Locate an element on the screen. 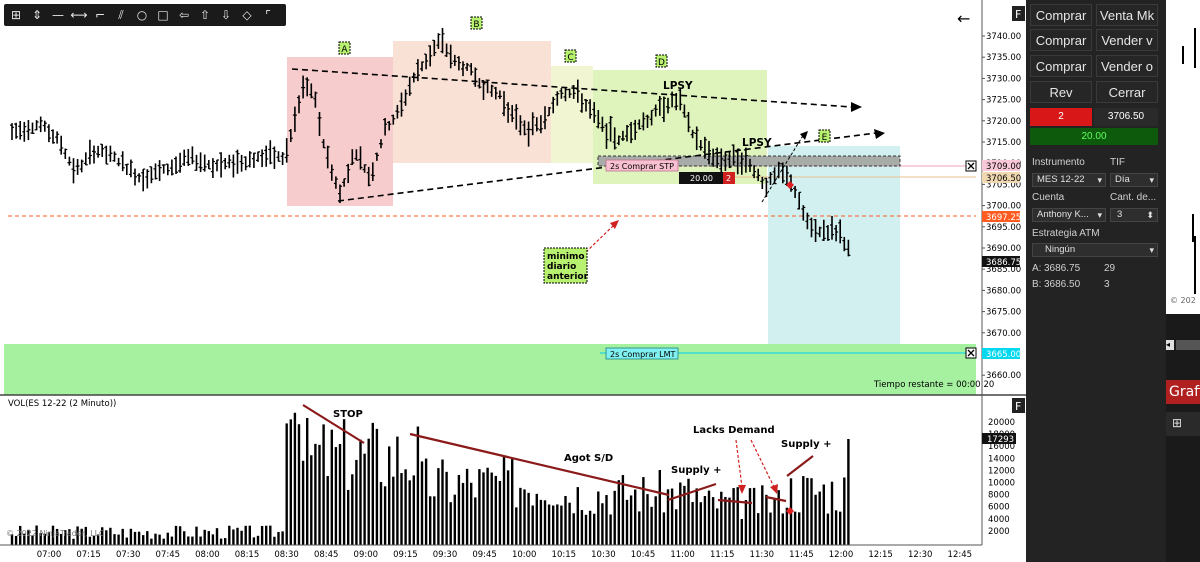 The height and width of the screenshot is (562, 1200). horizontal-line-icon: — is located at coordinates (58, 15).